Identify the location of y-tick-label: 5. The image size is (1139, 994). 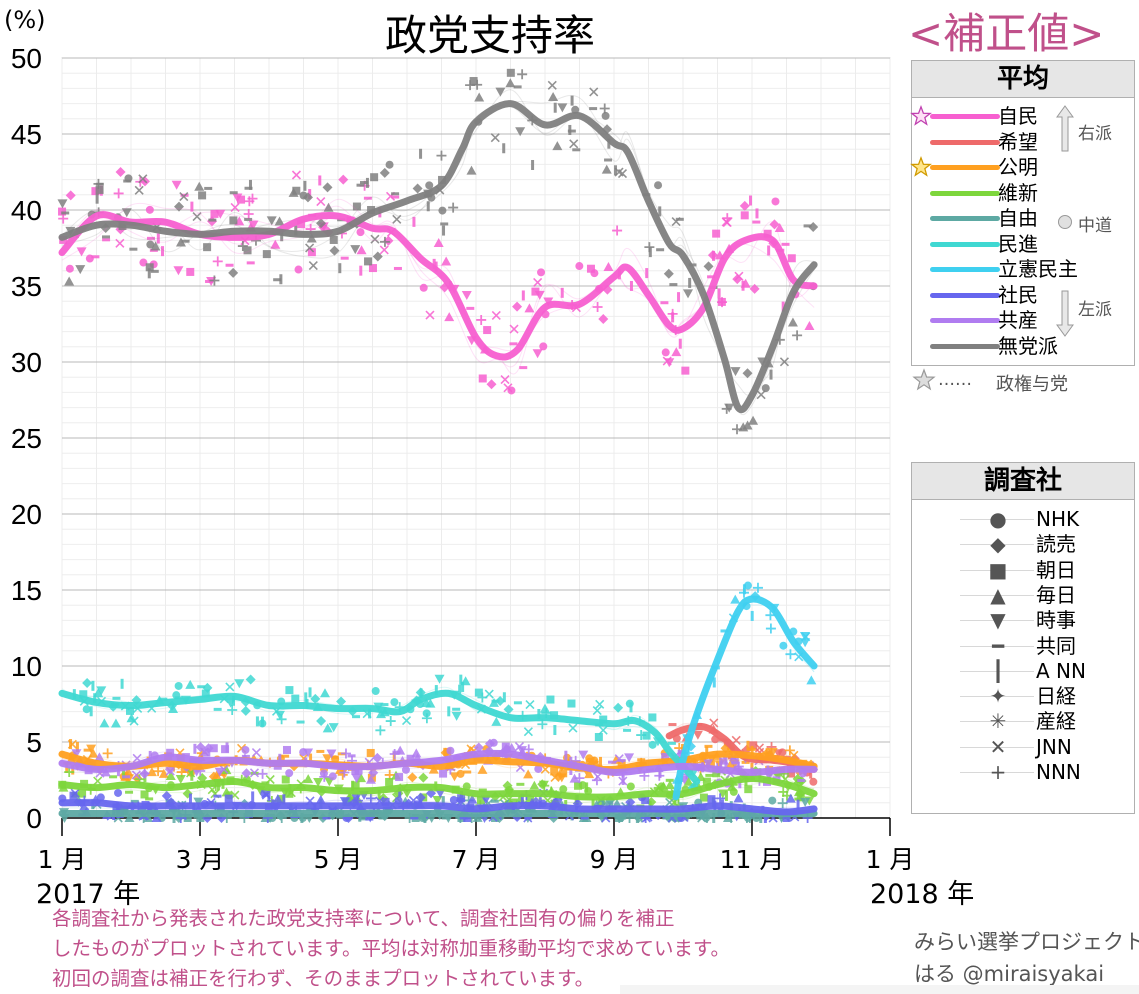
(34, 742).